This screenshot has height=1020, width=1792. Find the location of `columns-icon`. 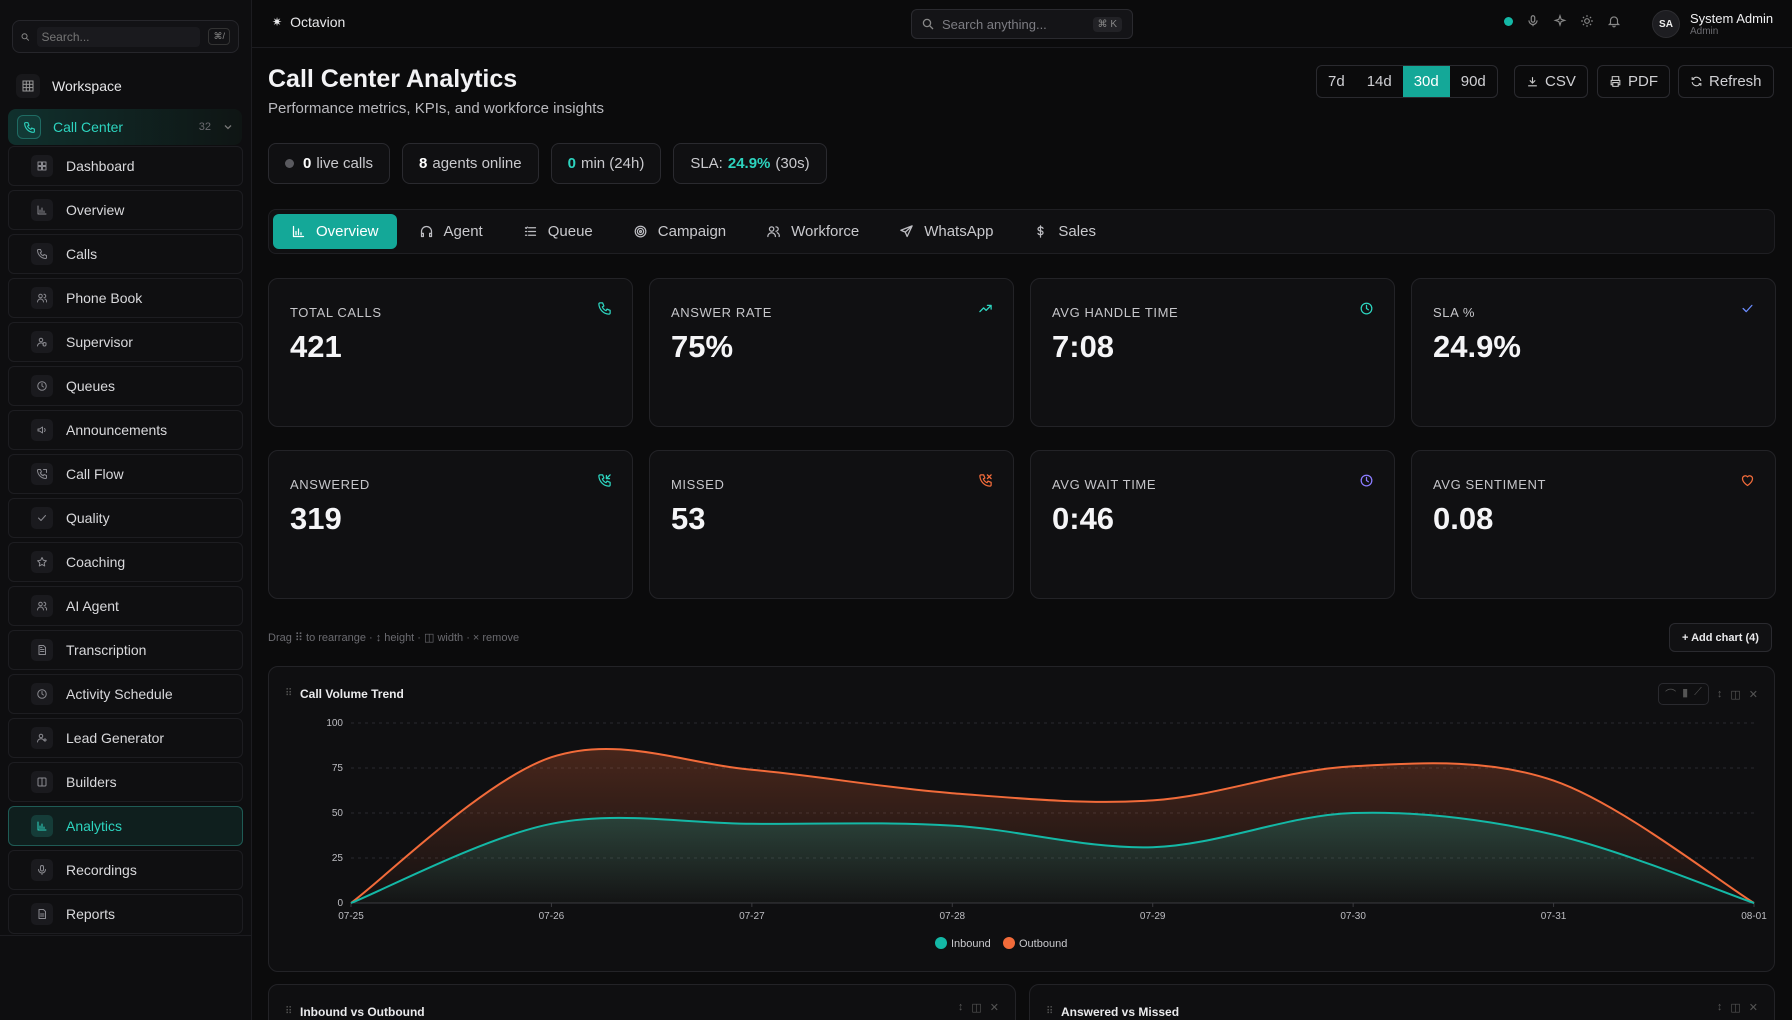

columns-icon is located at coordinates (42, 782).